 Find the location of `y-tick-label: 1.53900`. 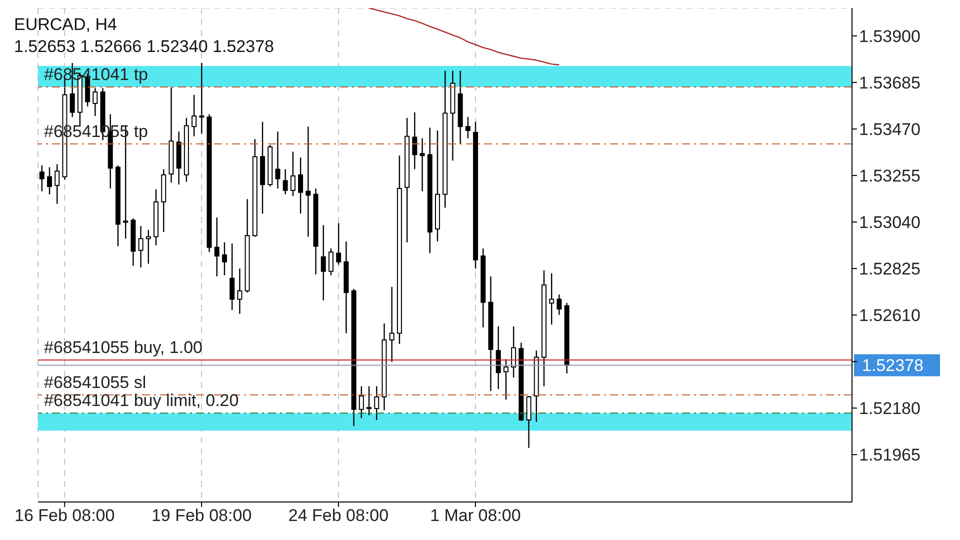

y-tick-label: 1.53900 is located at coordinates (889, 36).